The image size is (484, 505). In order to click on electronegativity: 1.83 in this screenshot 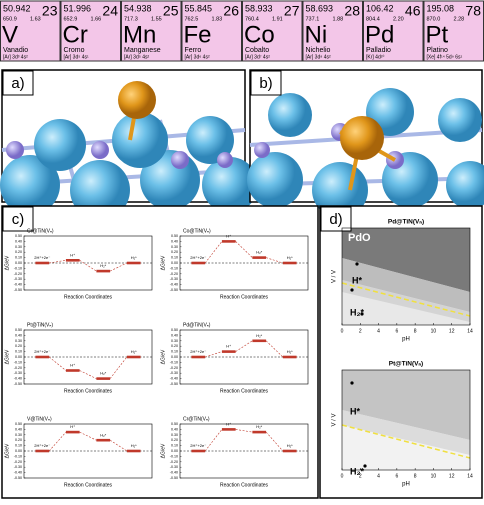, I will do `click(217, 19)`.